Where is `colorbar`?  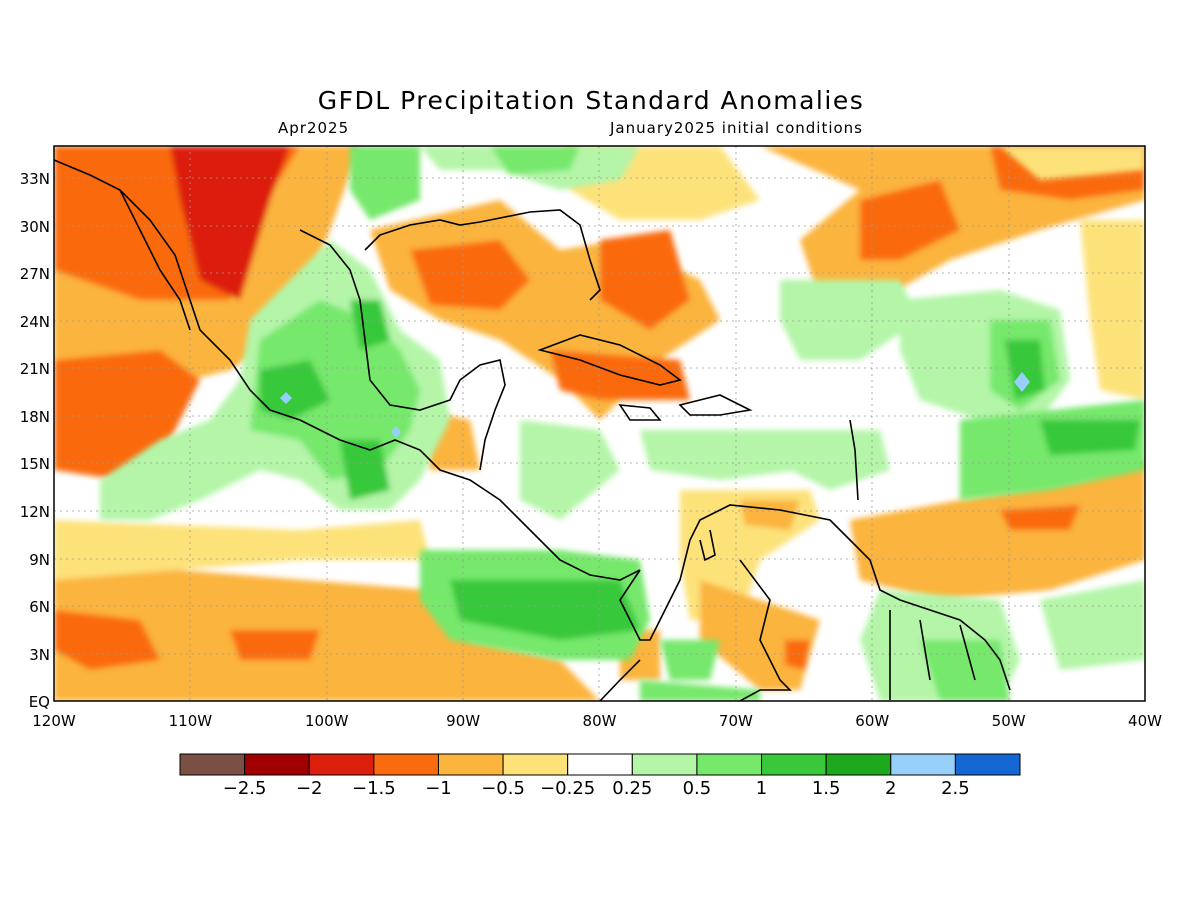
colorbar is located at coordinates (600, 764).